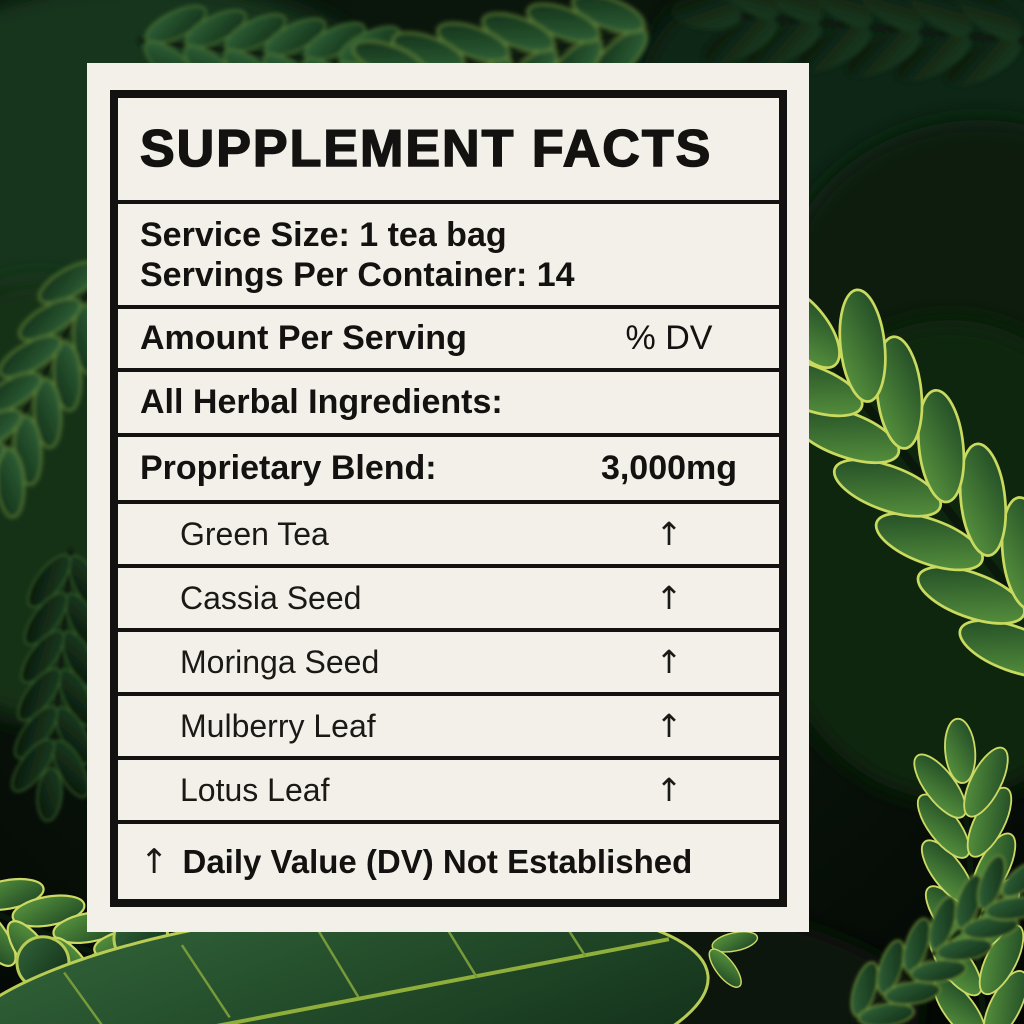 The height and width of the screenshot is (1024, 1024). What do you see at coordinates (271, 597) in the screenshot?
I see `ingredient-name: Cassia Seed` at bounding box center [271, 597].